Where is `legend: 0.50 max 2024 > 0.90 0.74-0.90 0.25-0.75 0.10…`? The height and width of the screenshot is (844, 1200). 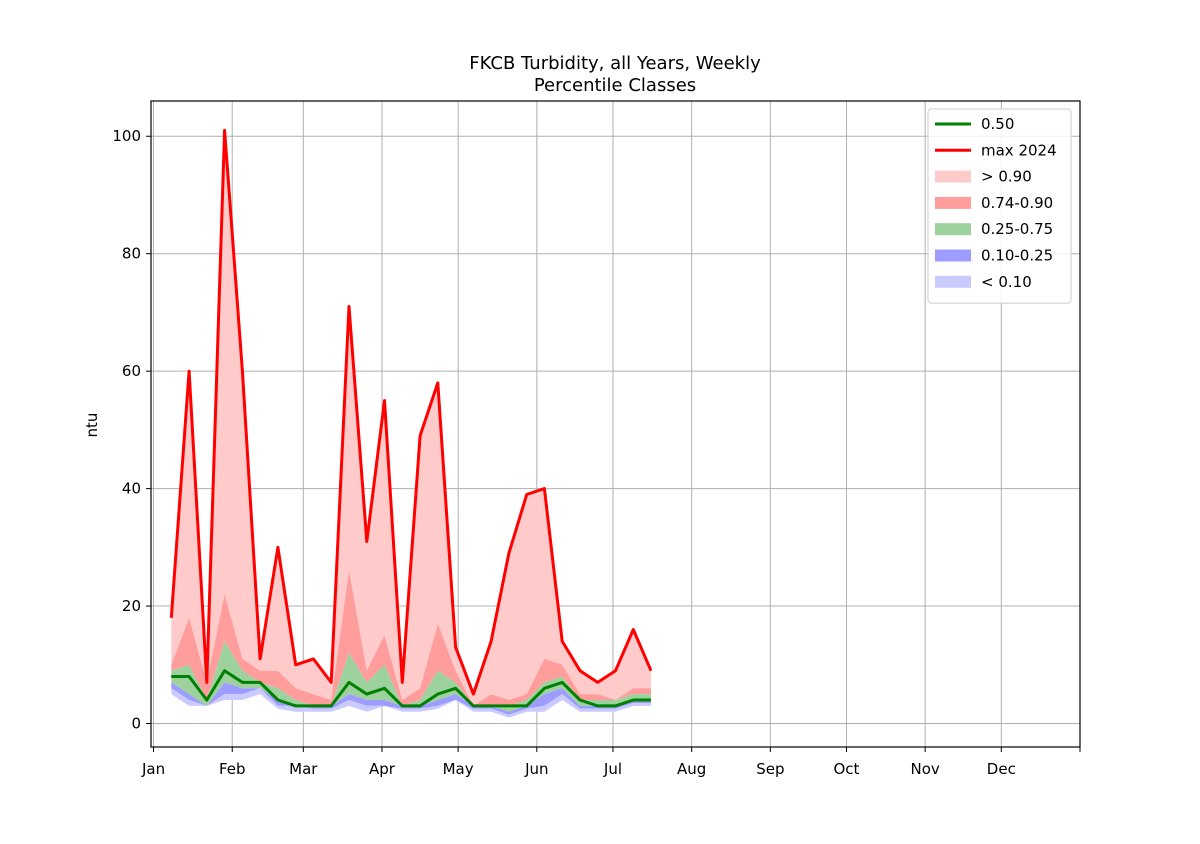 legend: 0.50 max 2024 > 0.90 0.74-0.90 0.25-0.75 0.10… is located at coordinates (999, 206).